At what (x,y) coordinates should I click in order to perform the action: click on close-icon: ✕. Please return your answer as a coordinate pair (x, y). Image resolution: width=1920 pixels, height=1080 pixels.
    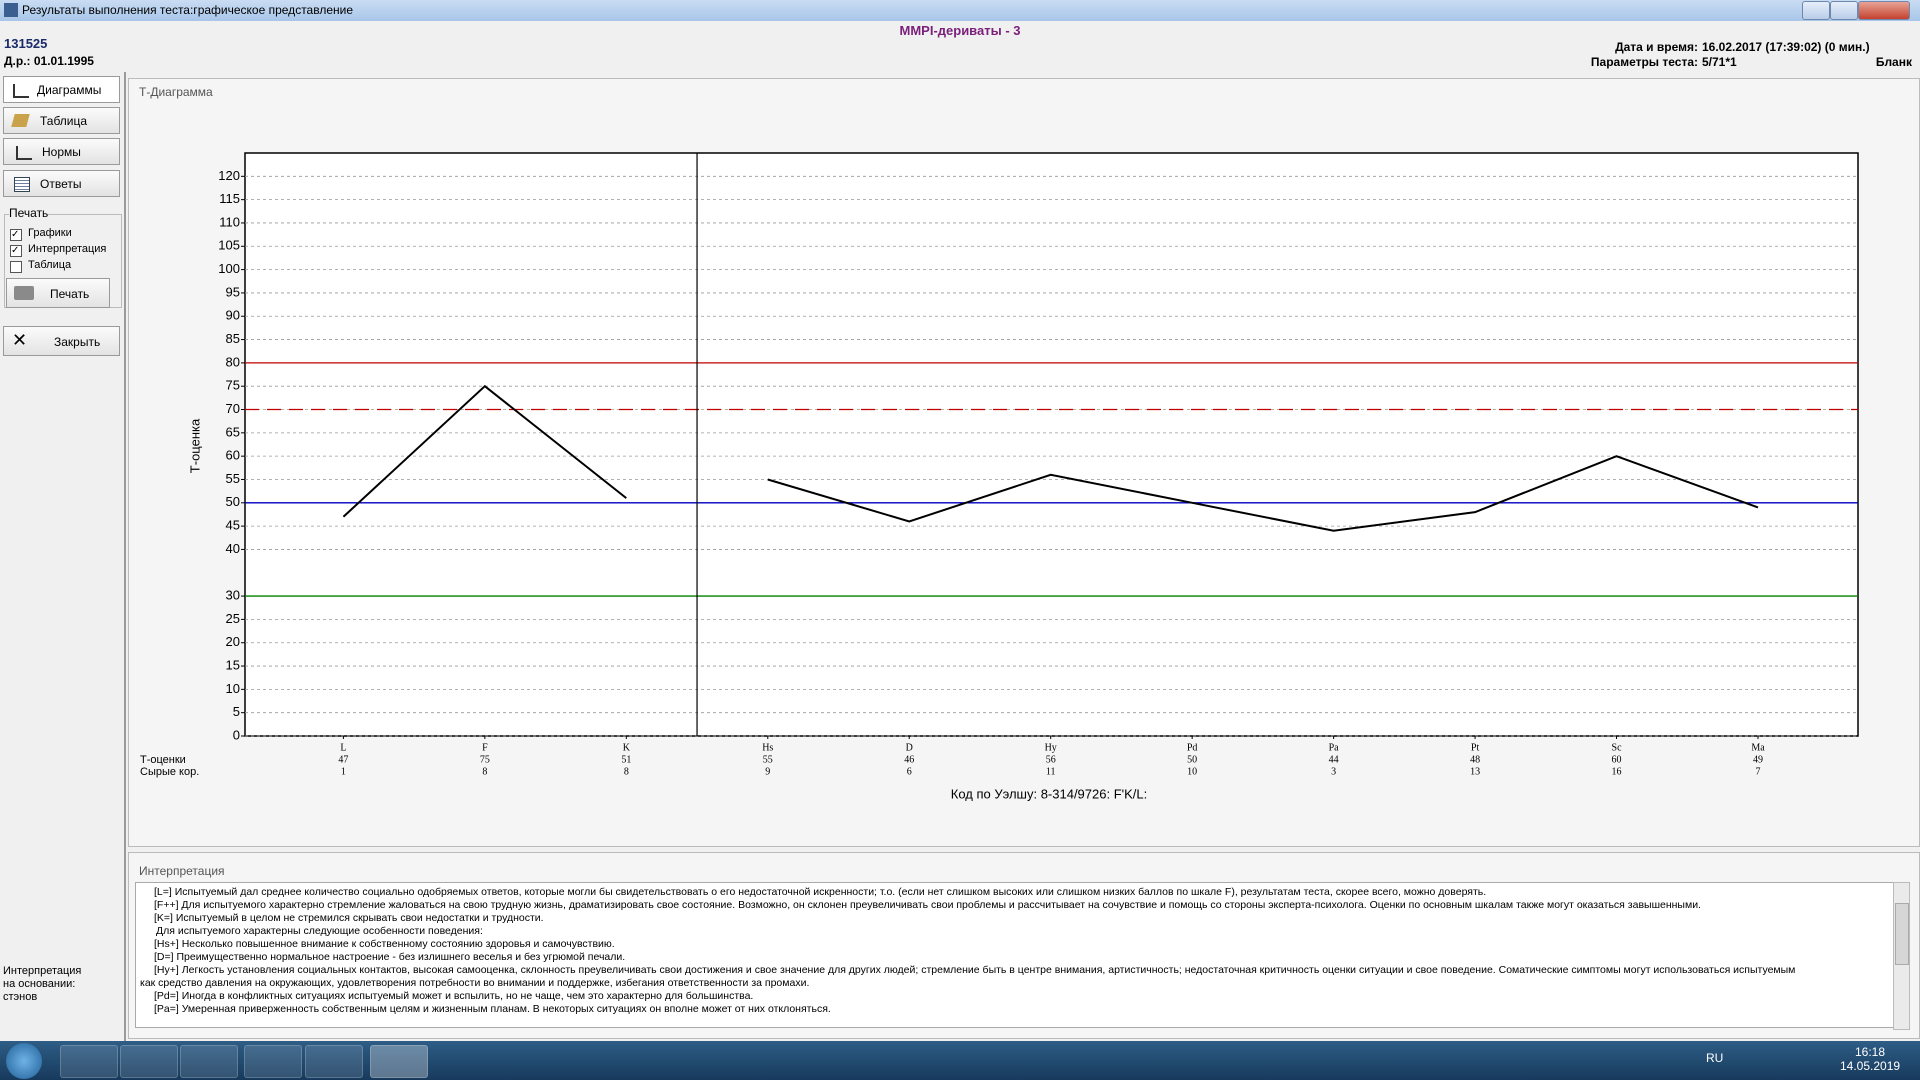
    Looking at the image, I should click on (20, 340).